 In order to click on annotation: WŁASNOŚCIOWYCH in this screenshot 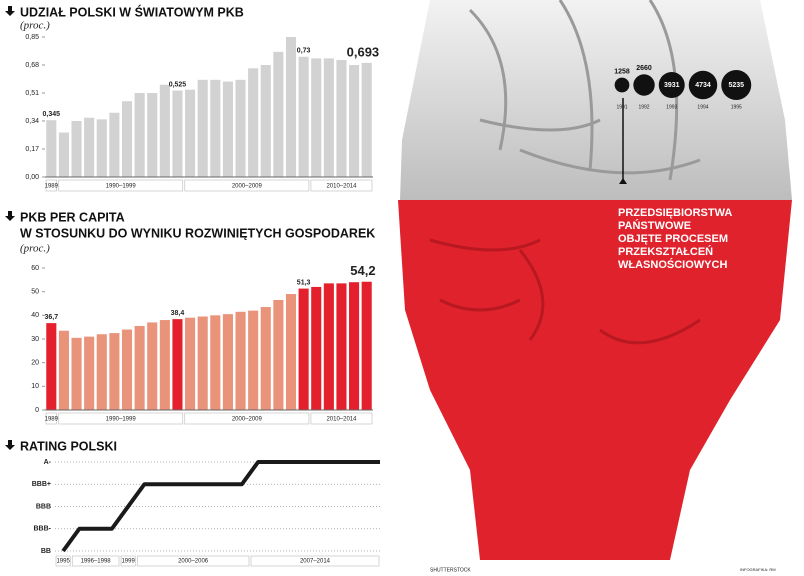, I will do `click(672, 264)`.